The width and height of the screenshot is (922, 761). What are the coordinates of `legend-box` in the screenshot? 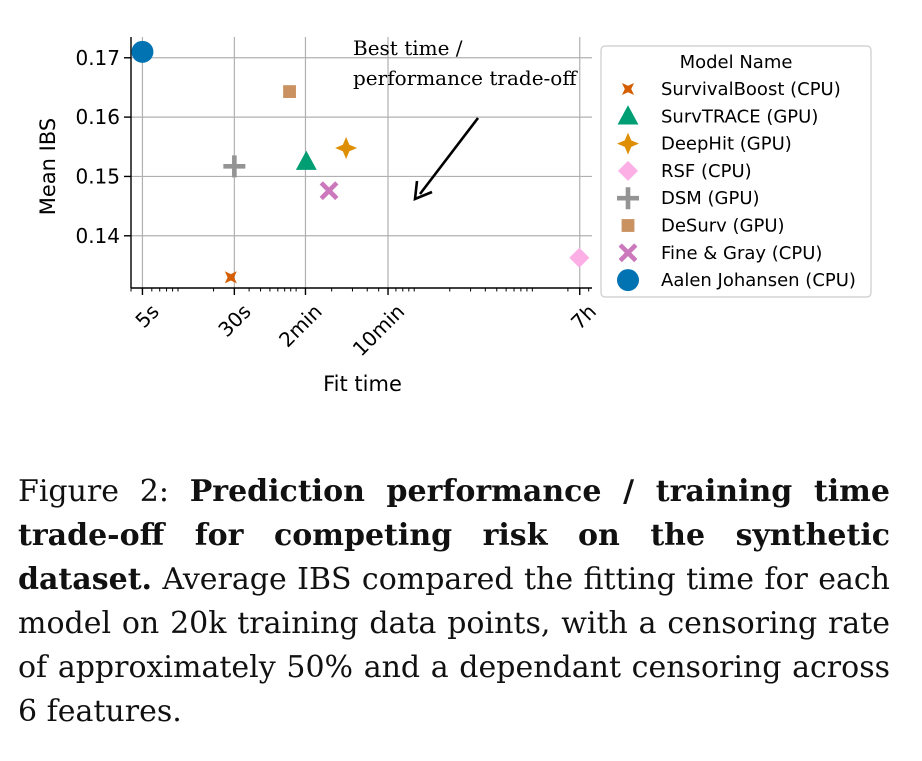 It's located at (736, 171).